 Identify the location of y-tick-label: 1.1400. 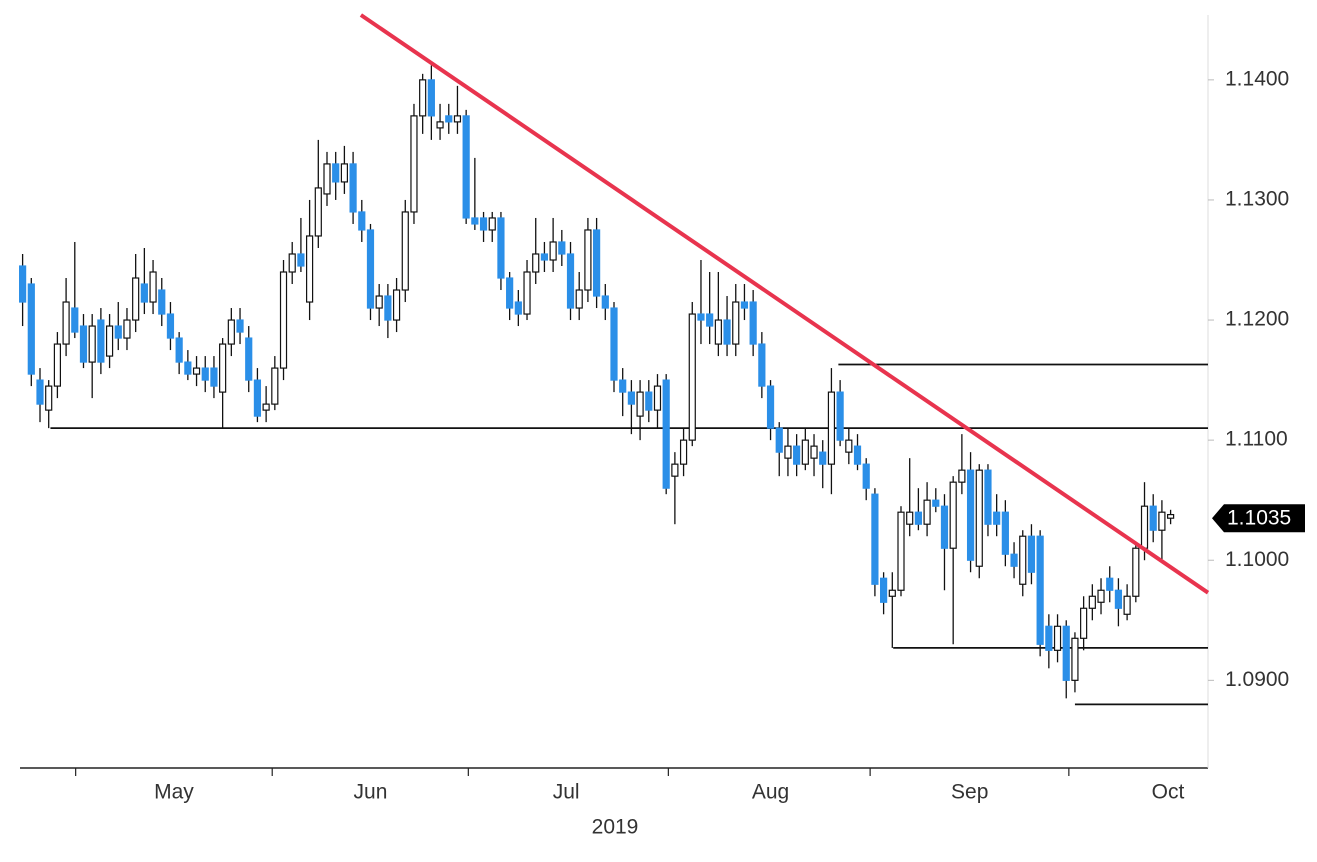
(1257, 78).